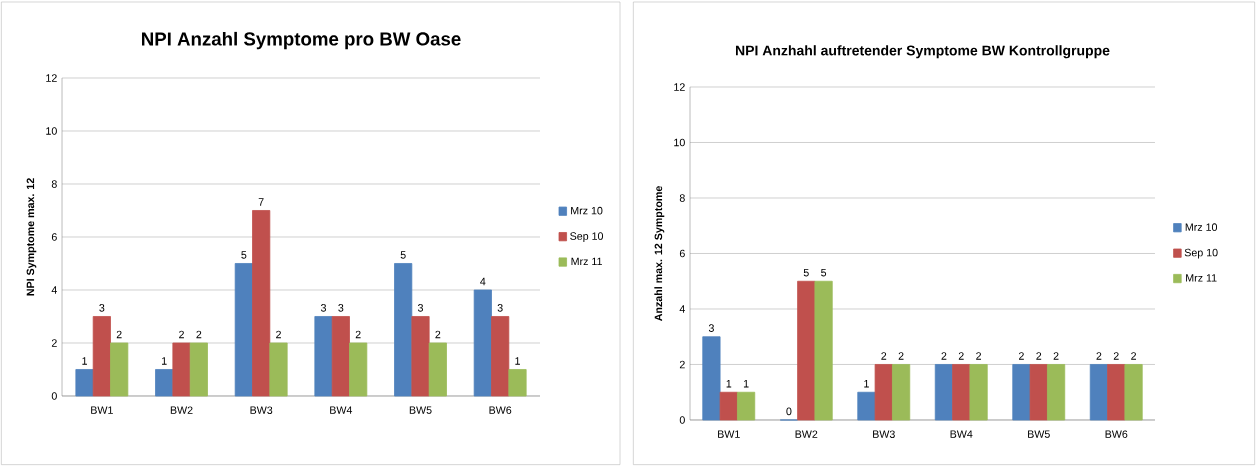 This screenshot has width=1259, height=466. Describe the element at coordinates (500, 410) in the screenshot. I see `x-tick-label: BW6` at that location.